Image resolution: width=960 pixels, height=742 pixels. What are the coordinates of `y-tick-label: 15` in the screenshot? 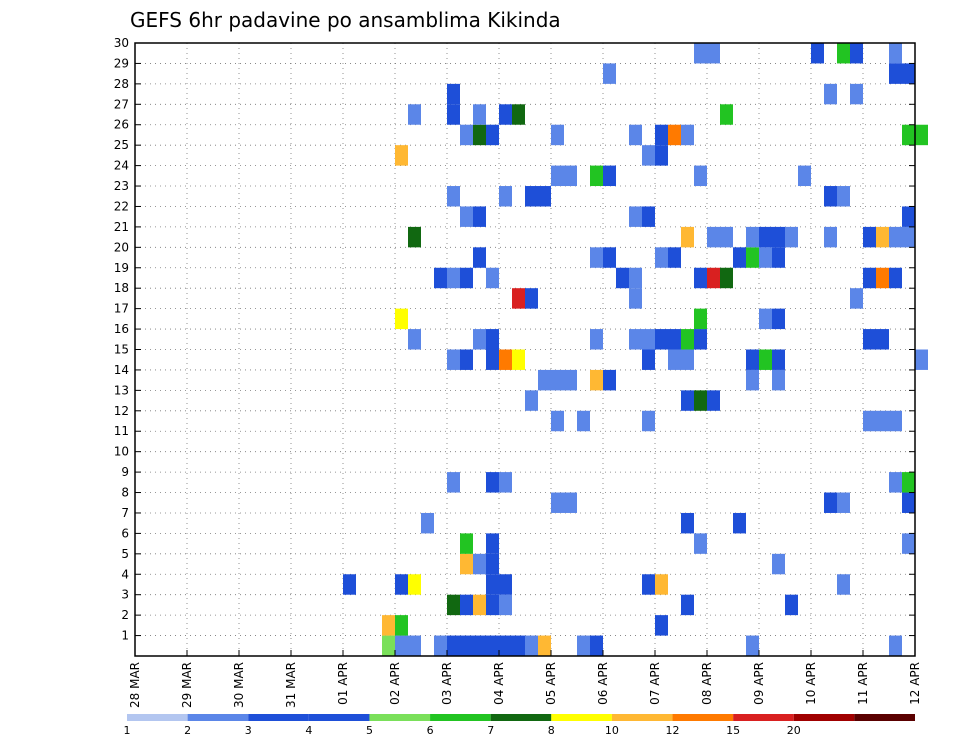 It's located at (121, 350).